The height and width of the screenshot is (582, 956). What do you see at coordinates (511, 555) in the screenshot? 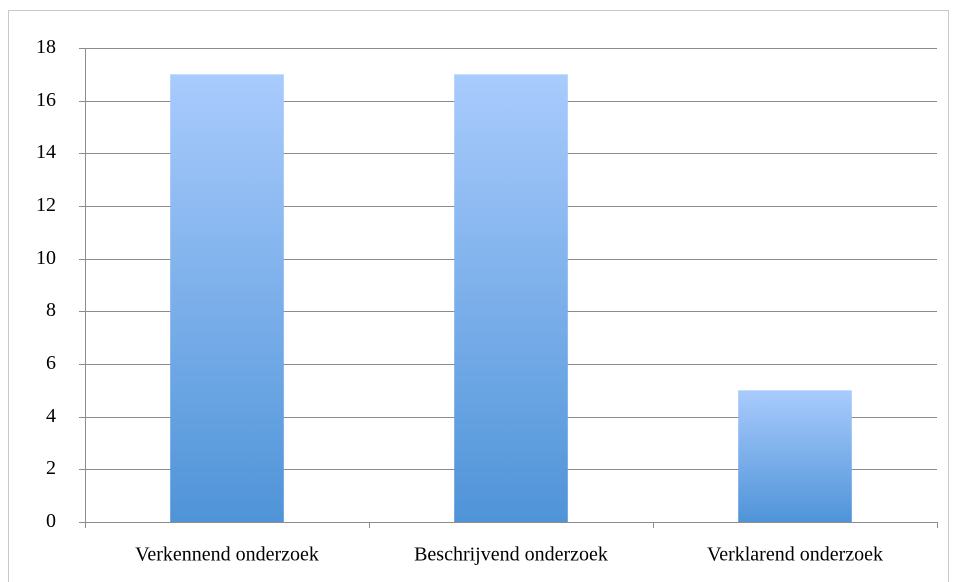
I see `x-tick-label: Beschrijvend onderzoek` at bounding box center [511, 555].